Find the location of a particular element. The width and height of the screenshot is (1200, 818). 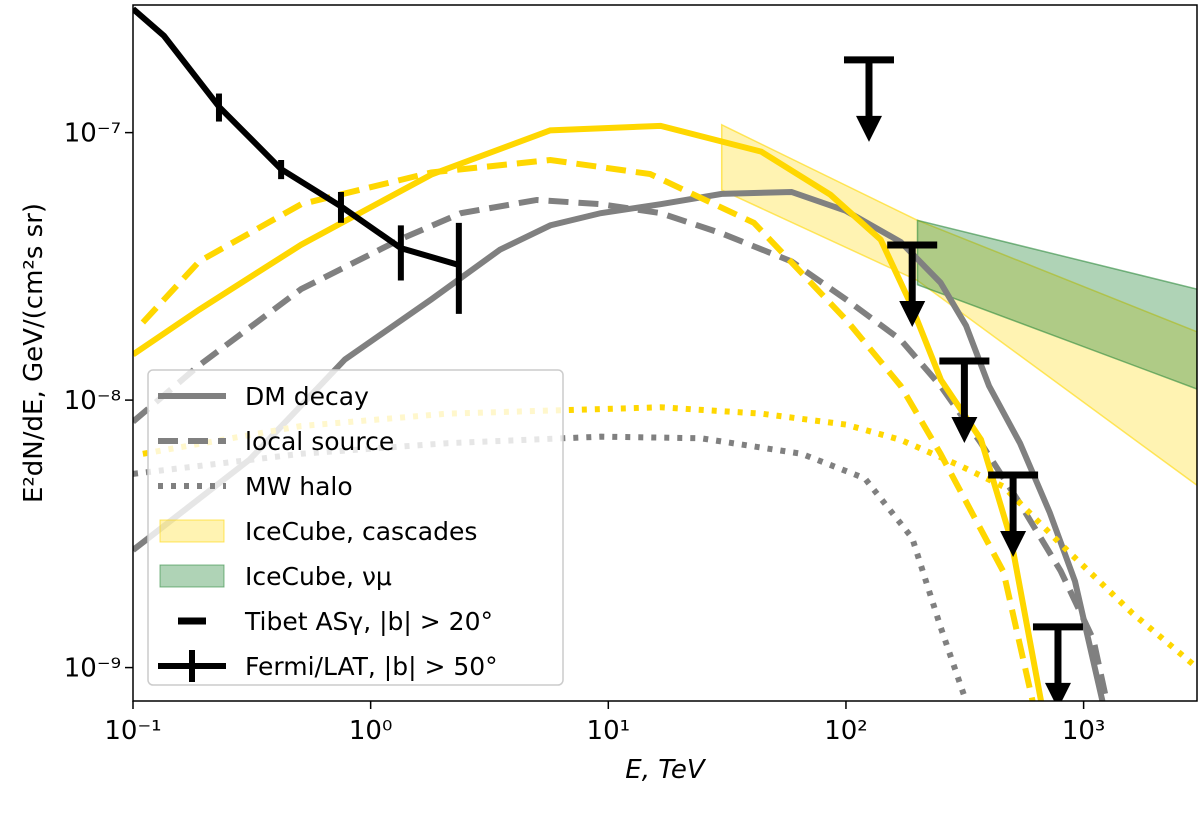

legend-label: Tibet ASγ, |b| > 20° is located at coordinates (368, 621).